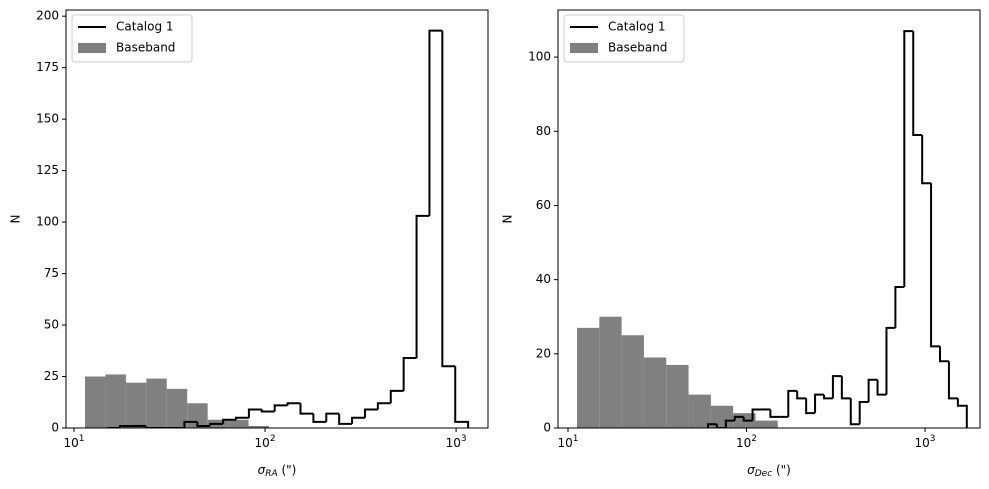  I want to click on y-tick-label: 200, so click(47, 16).